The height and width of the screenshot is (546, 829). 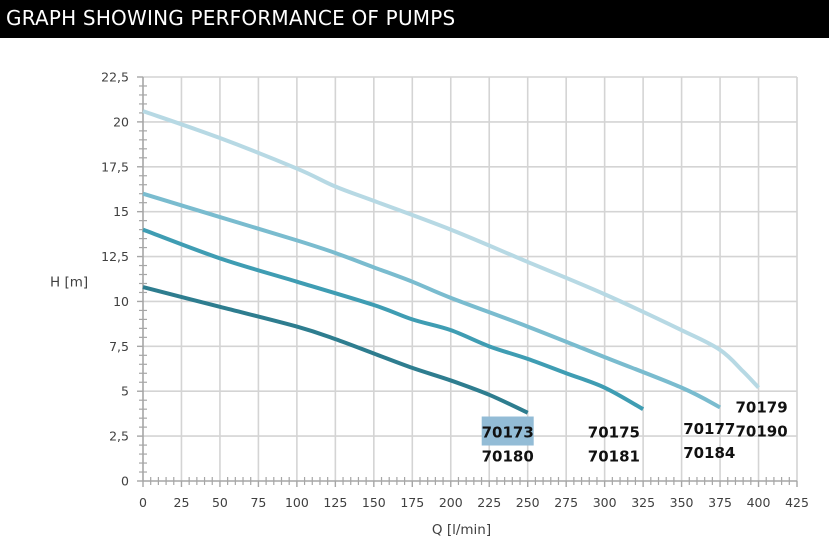 I want to click on series-label-70179: 70179, so click(x=762, y=407).